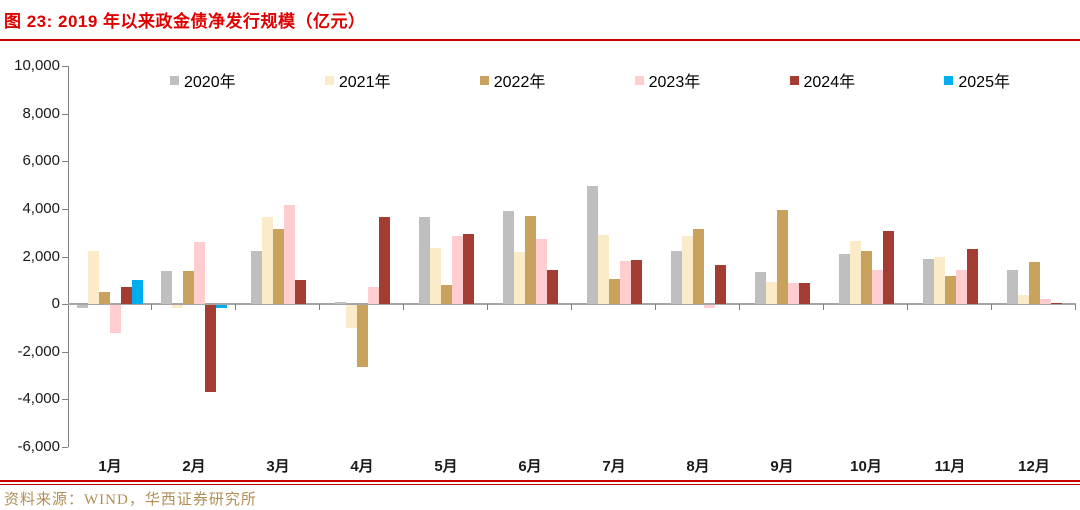 Image resolution: width=1080 pixels, height=510 pixels. I want to click on y-axis-tick-label: 2,000, so click(41, 256).